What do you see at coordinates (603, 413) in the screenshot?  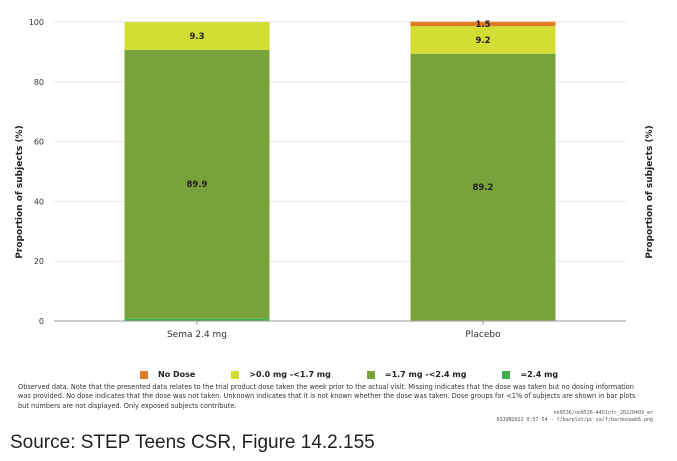 I see `file-info-line-1: nn9536/nn9536-4451ctr_20220403_er` at bounding box center [603, 413].